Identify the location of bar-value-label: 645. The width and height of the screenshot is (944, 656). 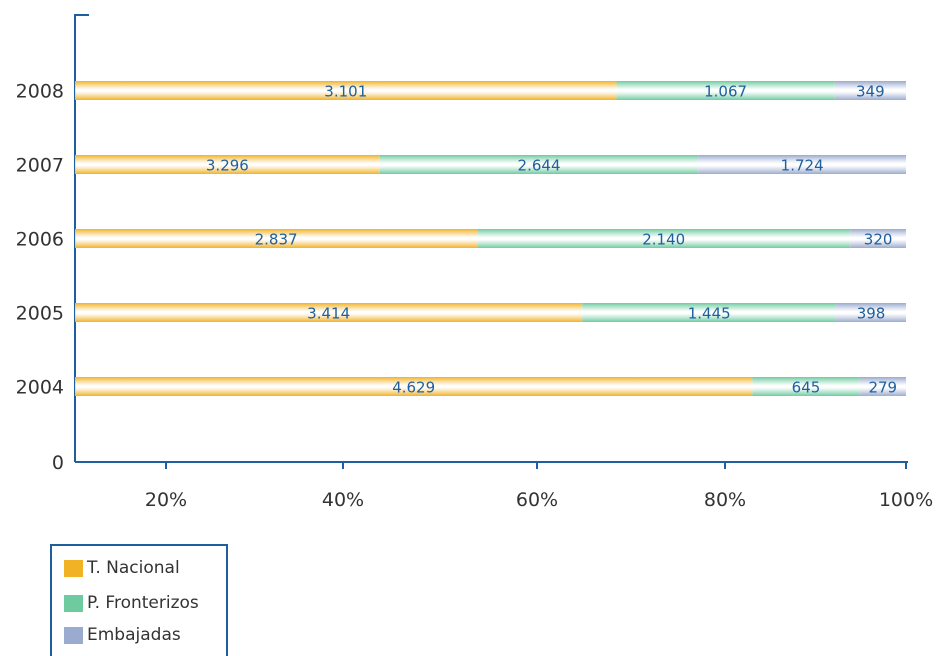
(806, 388).